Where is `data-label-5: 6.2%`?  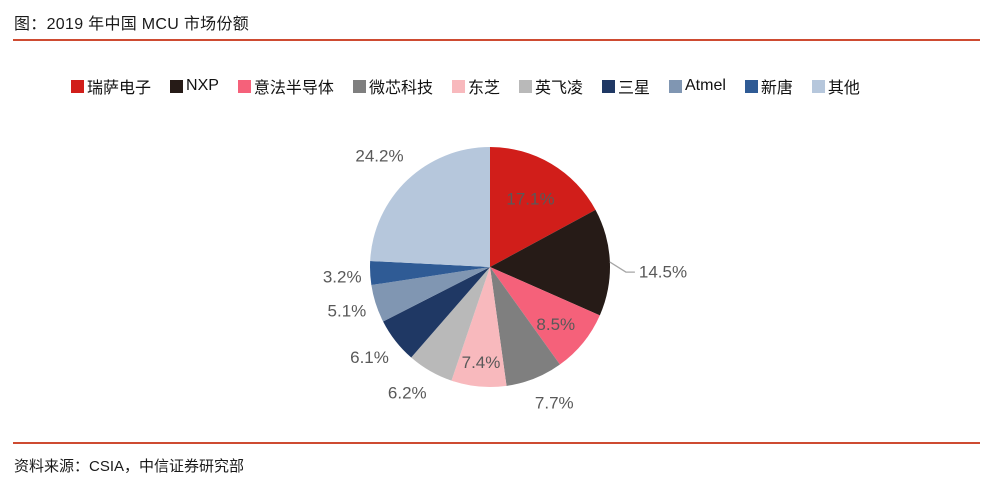 data-label-5: 6.2% is located at coordinates (407, 392).